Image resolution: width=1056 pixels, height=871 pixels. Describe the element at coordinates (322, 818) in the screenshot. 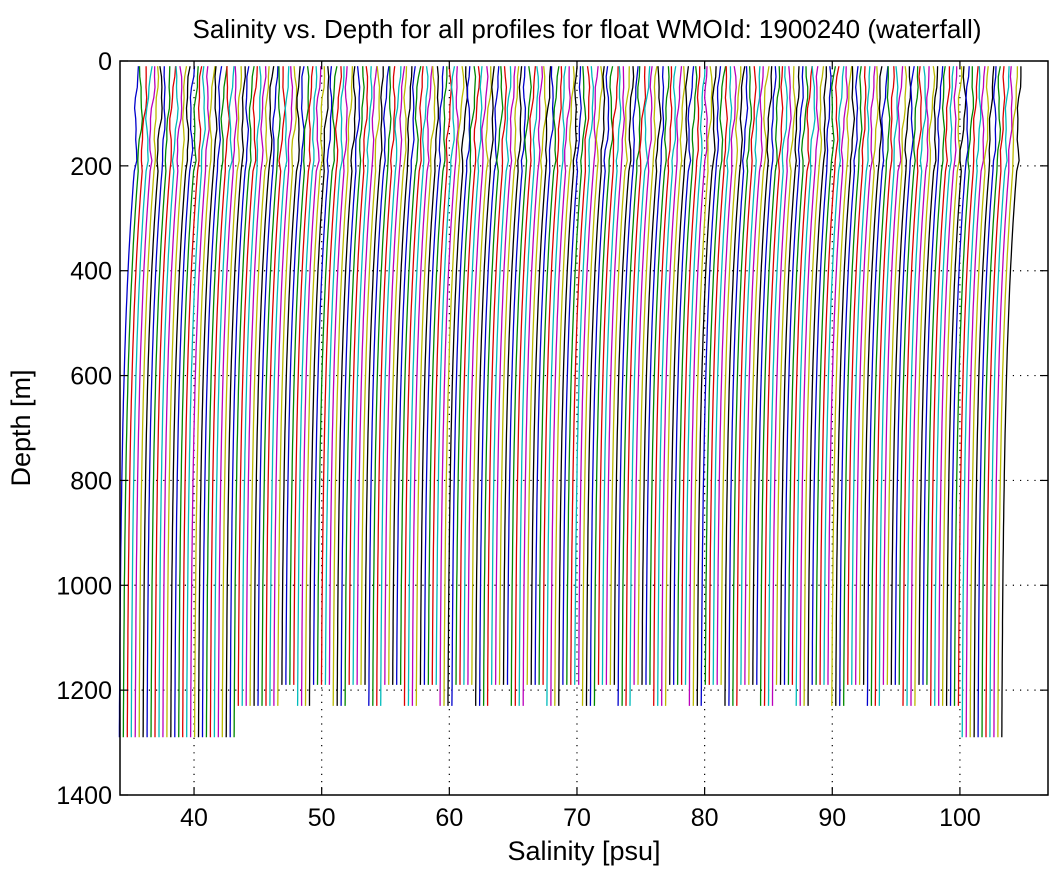

I see `x-tick-label: 50` at that location.